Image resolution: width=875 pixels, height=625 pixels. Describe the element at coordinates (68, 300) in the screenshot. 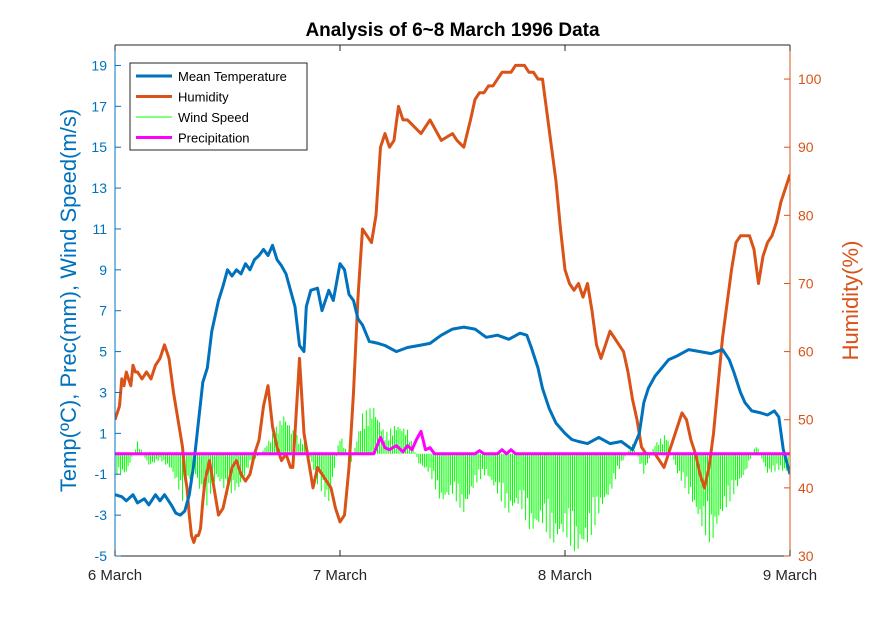

I see `y-axis-left-label: Temp(ºC), Prec(mm), Wind Speed(m/s)` at that location.